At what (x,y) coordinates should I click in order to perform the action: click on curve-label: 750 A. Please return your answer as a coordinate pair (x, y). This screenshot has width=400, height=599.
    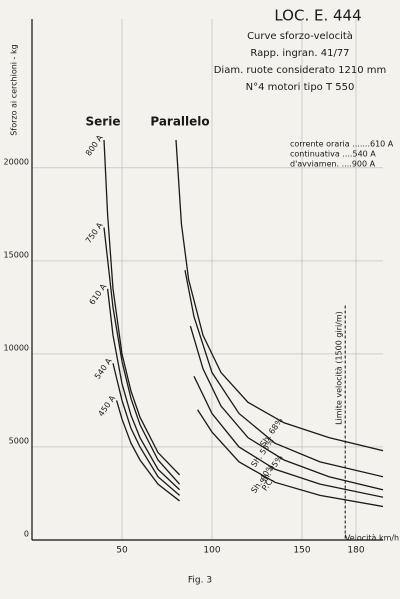
    Looking at the image, I should click on (94, 232).